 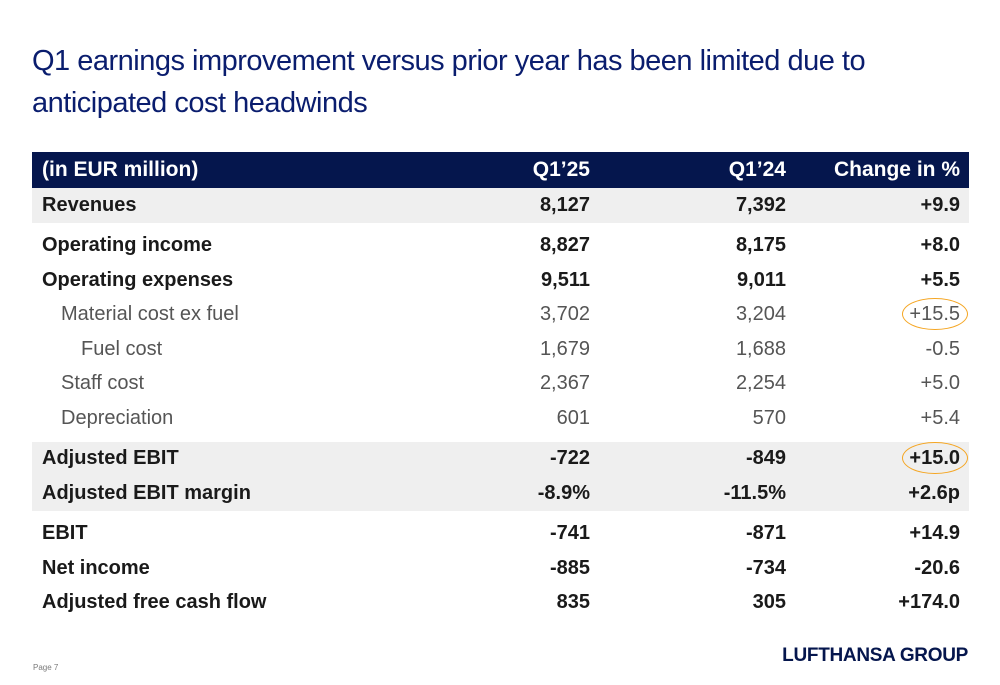 I want to click on row-label: Operating expenses, so click(x=138, y=279).